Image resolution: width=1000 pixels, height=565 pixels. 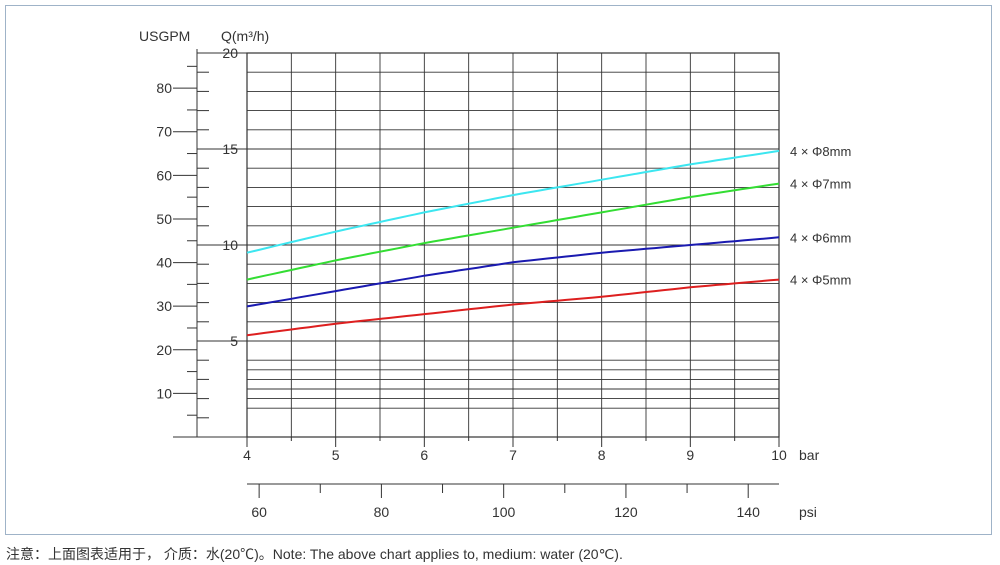 What do you see at coordinates (230, 53) in the screenshot?
I see `q-tick-label: 20` at bounding box center [230, 53].